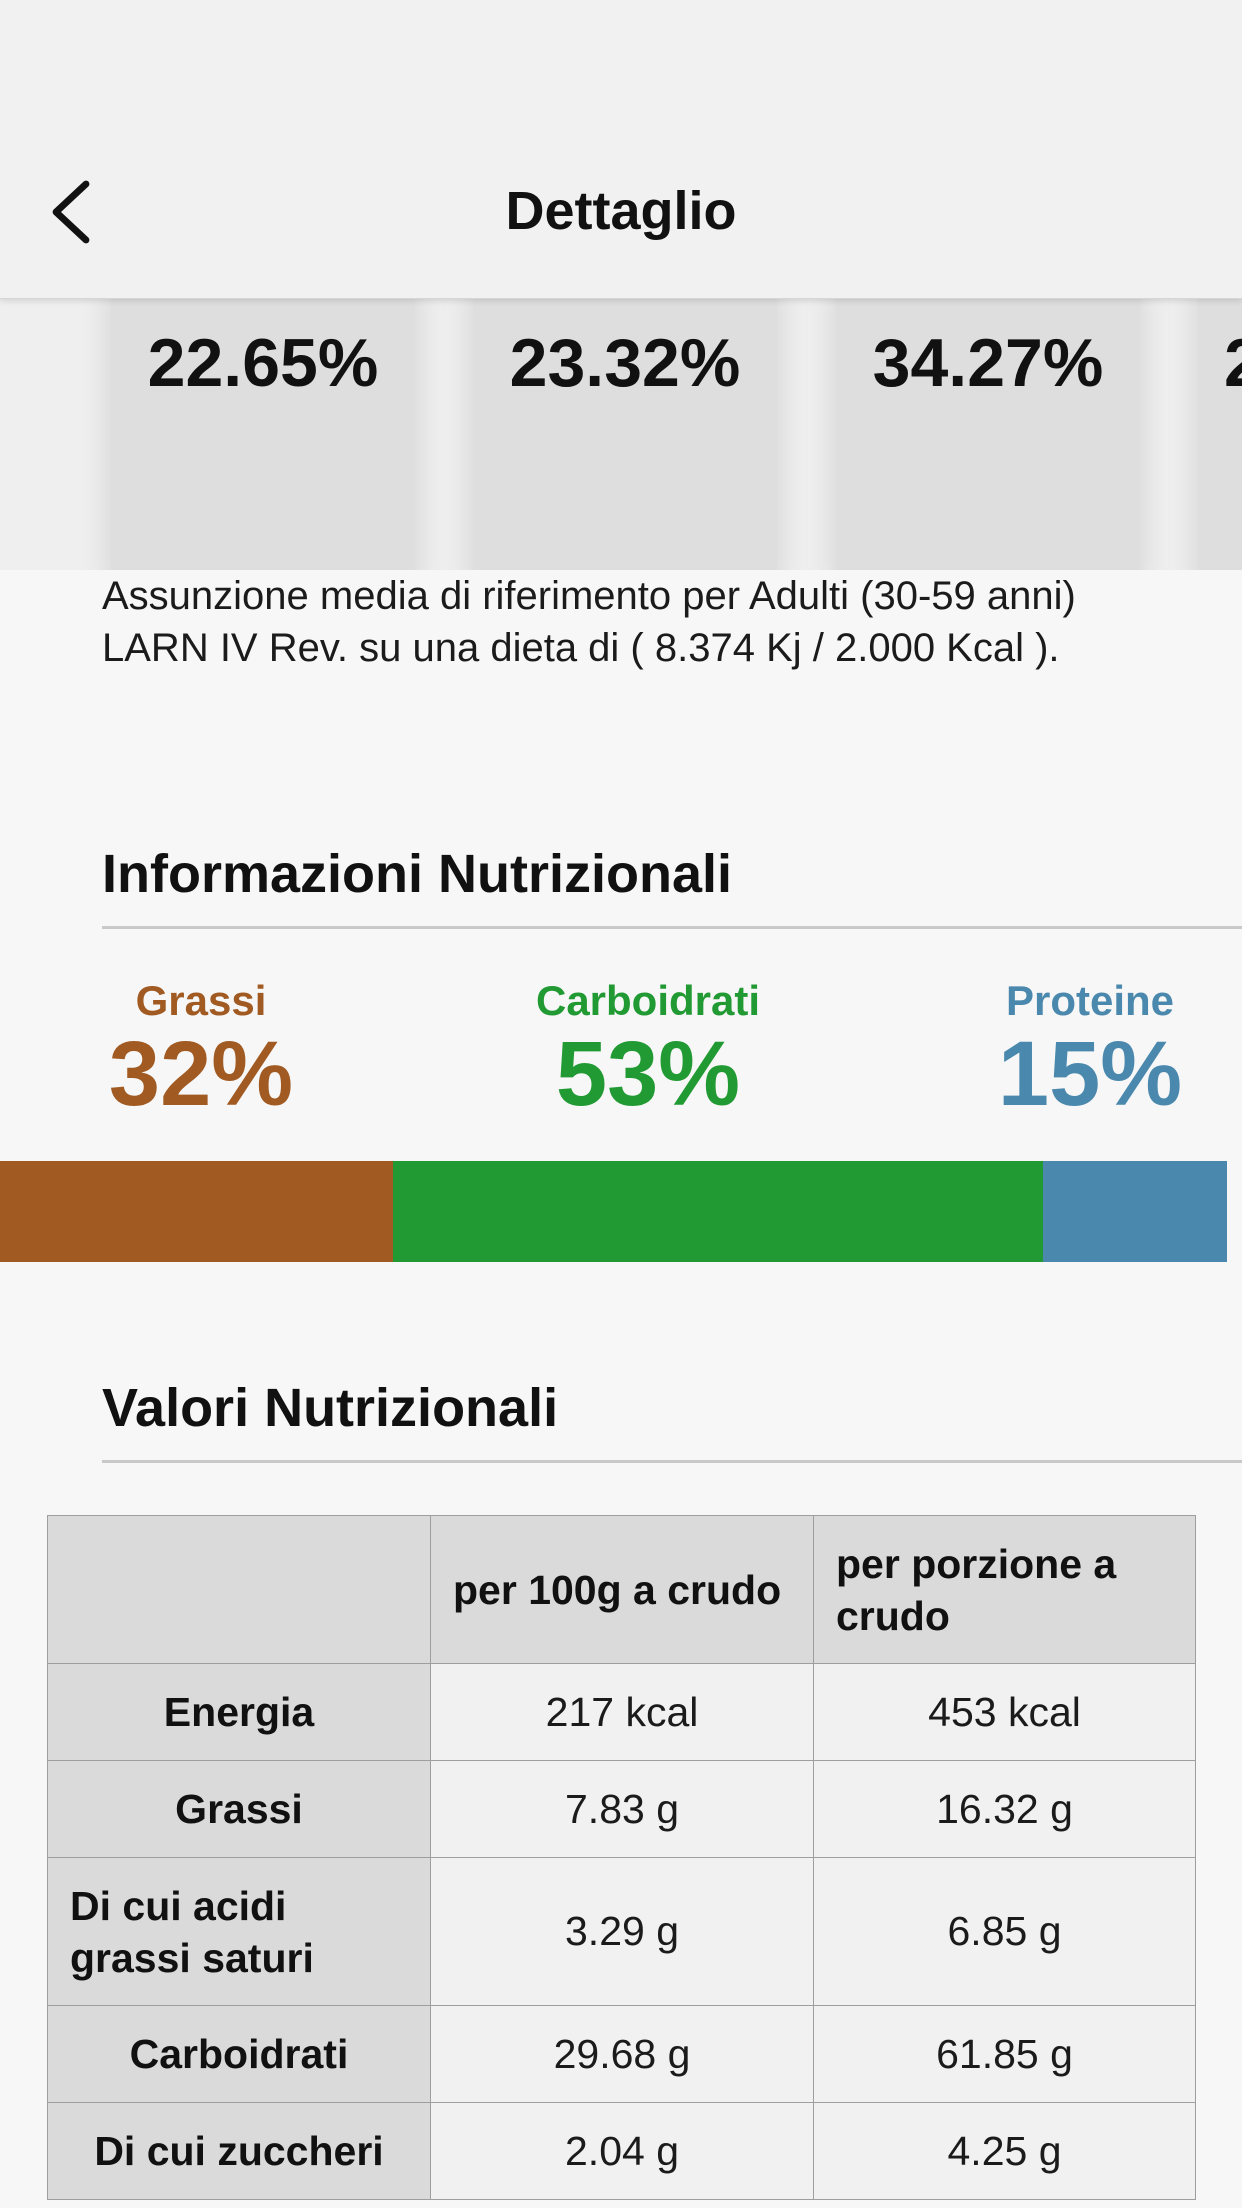 The width and height of the screenshot is (1242, 2208). I want to click on intake-tab-3: 34.27%, so click(988, 434).